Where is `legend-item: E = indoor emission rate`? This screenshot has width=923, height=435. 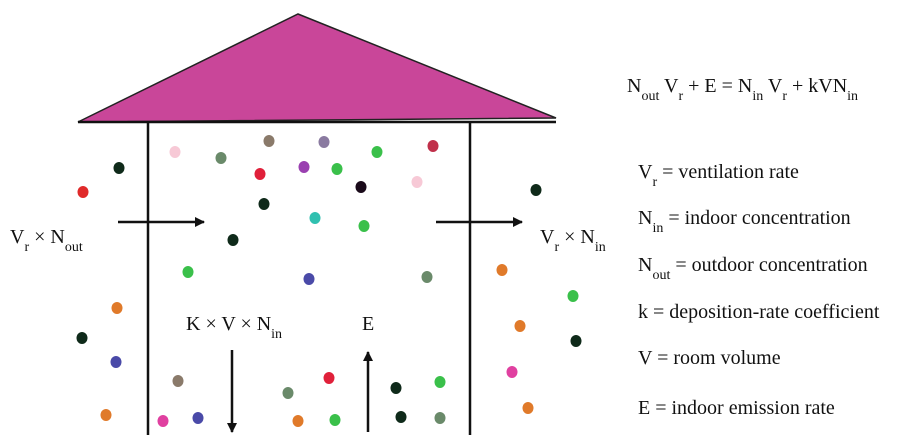
legend-item: E = indoor emission rate is located at coordinates (736, 408).